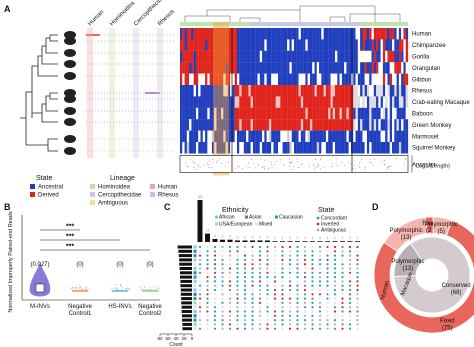 This screenshot has height=347, width=474. I want to click on axis-label: Count, so click(176, 344).